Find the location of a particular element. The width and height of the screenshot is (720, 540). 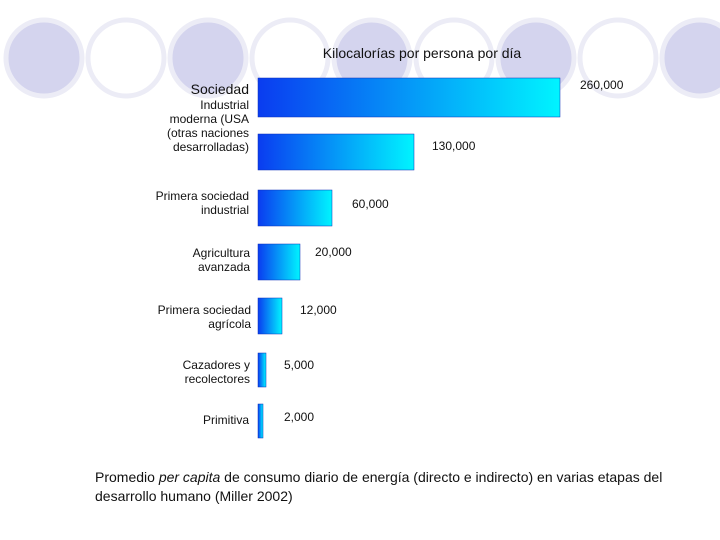

category-label-line: Sociedad is located at coordinates (220, 89).